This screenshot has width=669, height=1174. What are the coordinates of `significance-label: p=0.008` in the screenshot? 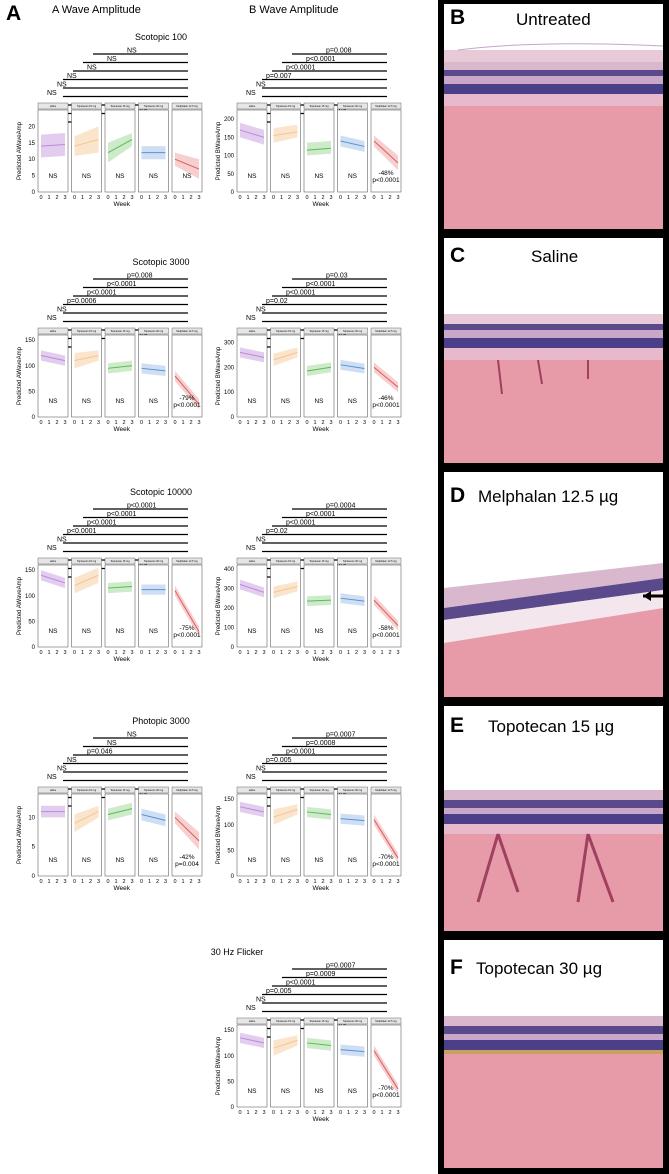 It's located at (140, 276).